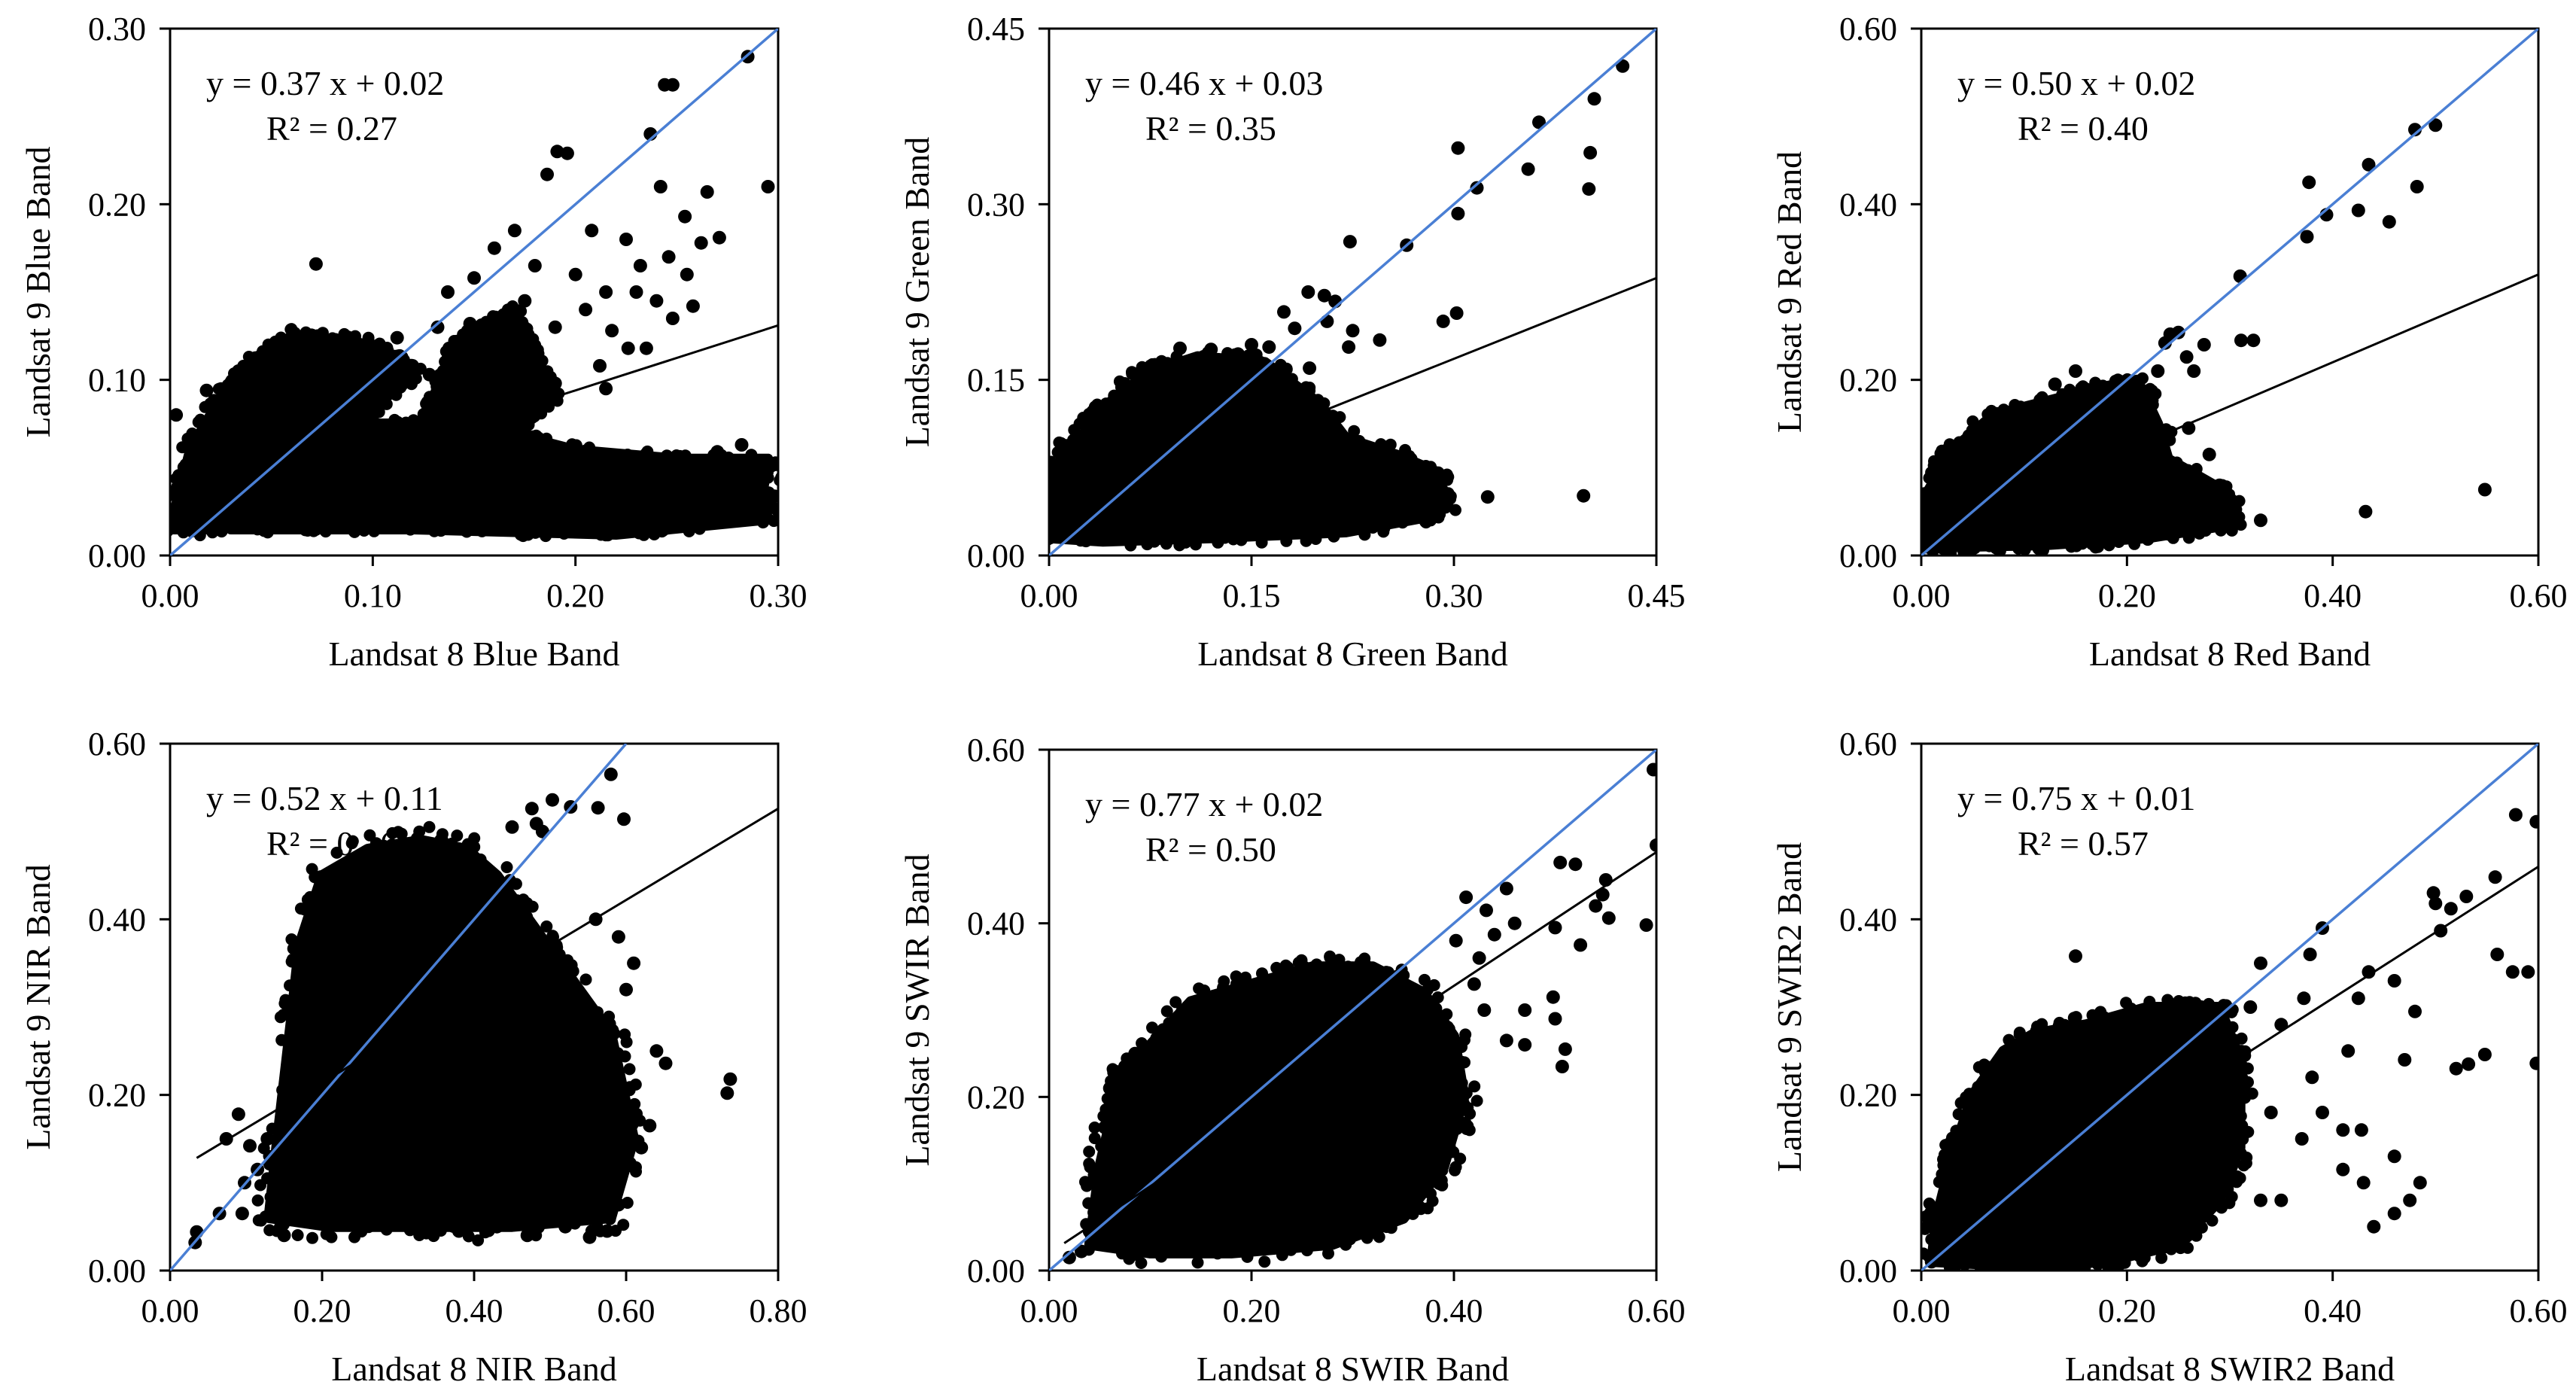 Image resolution: width=2576 pixels, height=1397 pixels. I want to click on one-to-one-line, so click(2229, 1007).